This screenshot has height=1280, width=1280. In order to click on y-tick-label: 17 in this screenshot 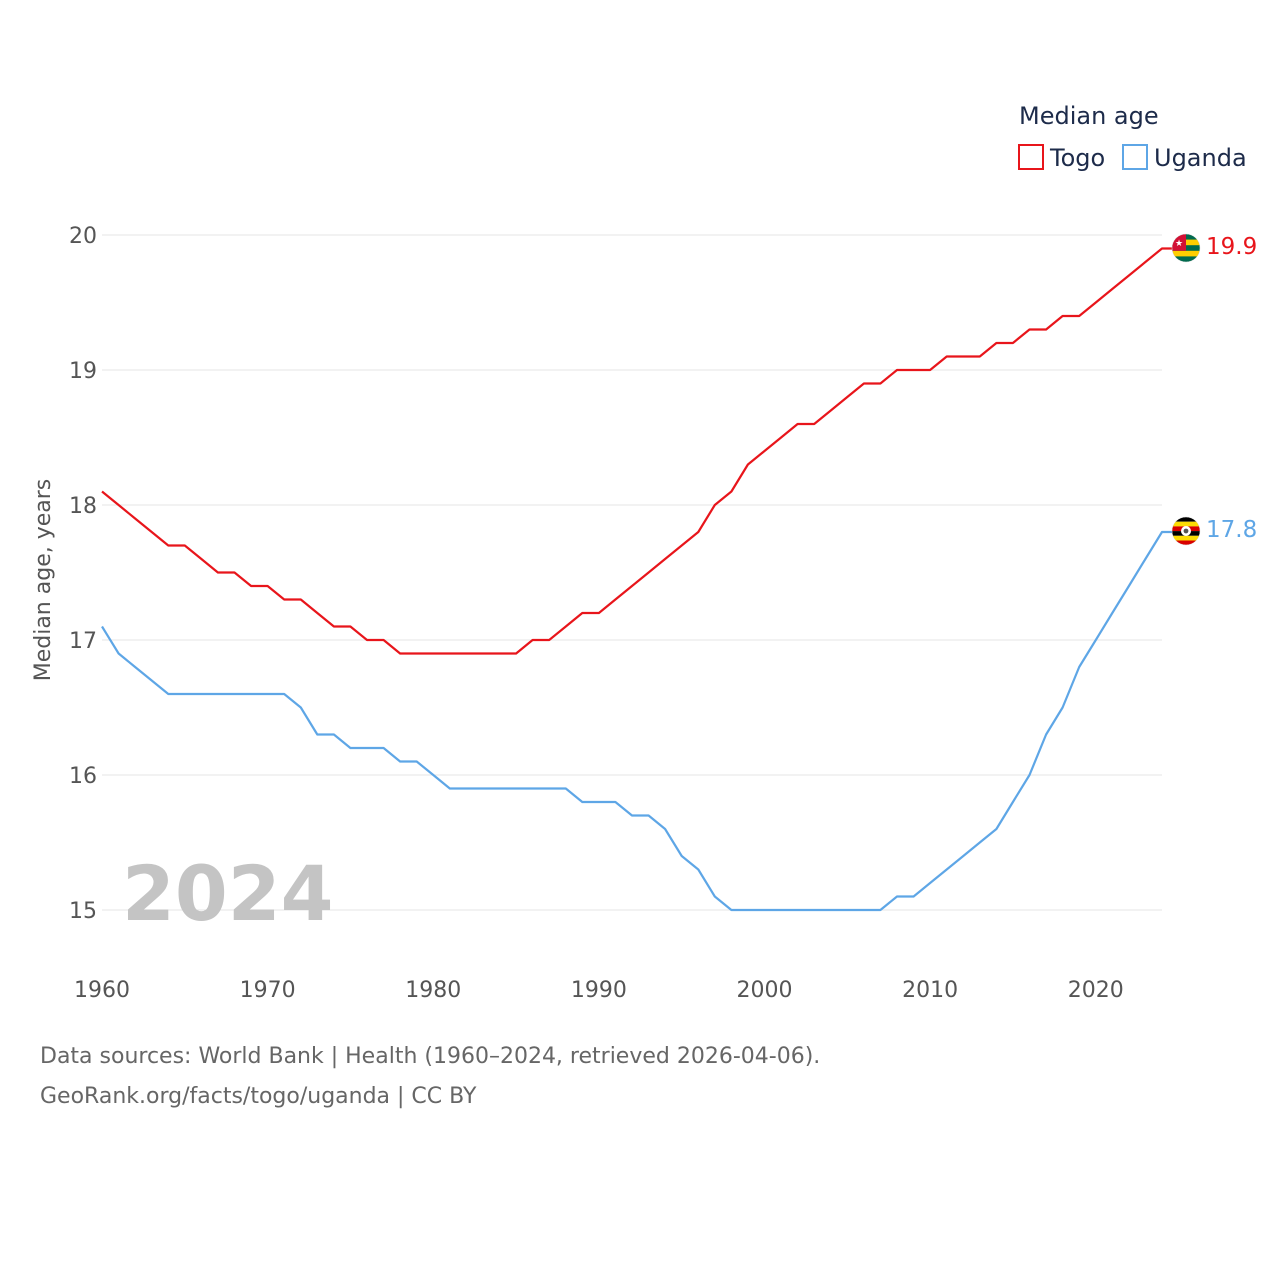, I will do `click(83, 641)`.